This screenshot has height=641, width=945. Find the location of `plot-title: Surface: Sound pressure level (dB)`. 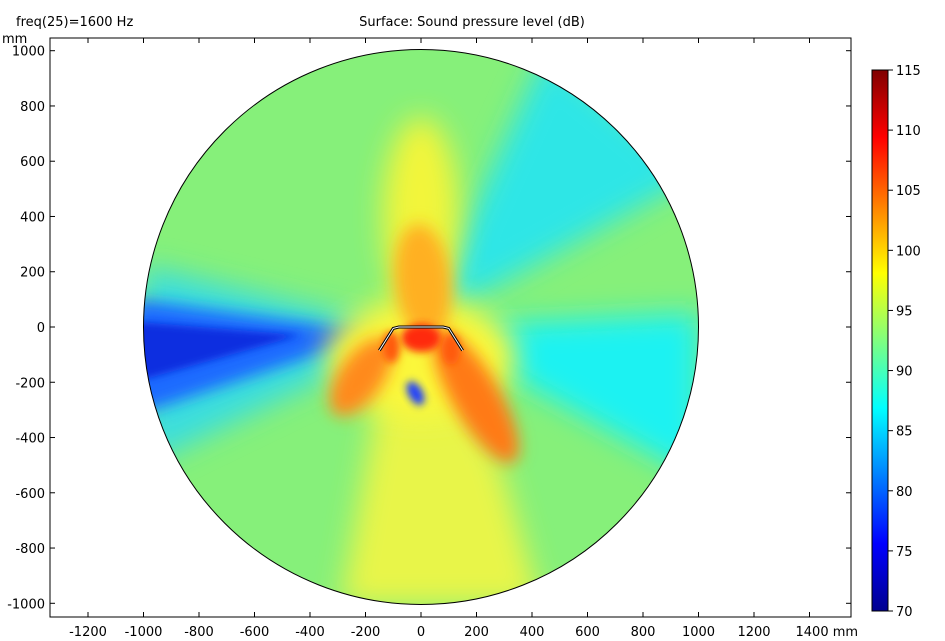

plot-title: Surface: Sound pressure level (dB) is located at coordinates (472, 22).